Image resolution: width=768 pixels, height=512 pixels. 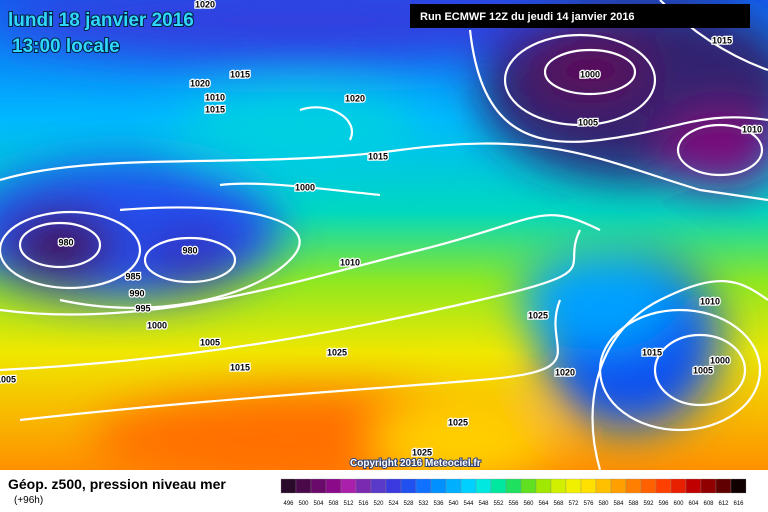 What do you see at coordinates (678, 504) in the screenshot?
I see `legend-label: 600` at bounding box center [678, 504].